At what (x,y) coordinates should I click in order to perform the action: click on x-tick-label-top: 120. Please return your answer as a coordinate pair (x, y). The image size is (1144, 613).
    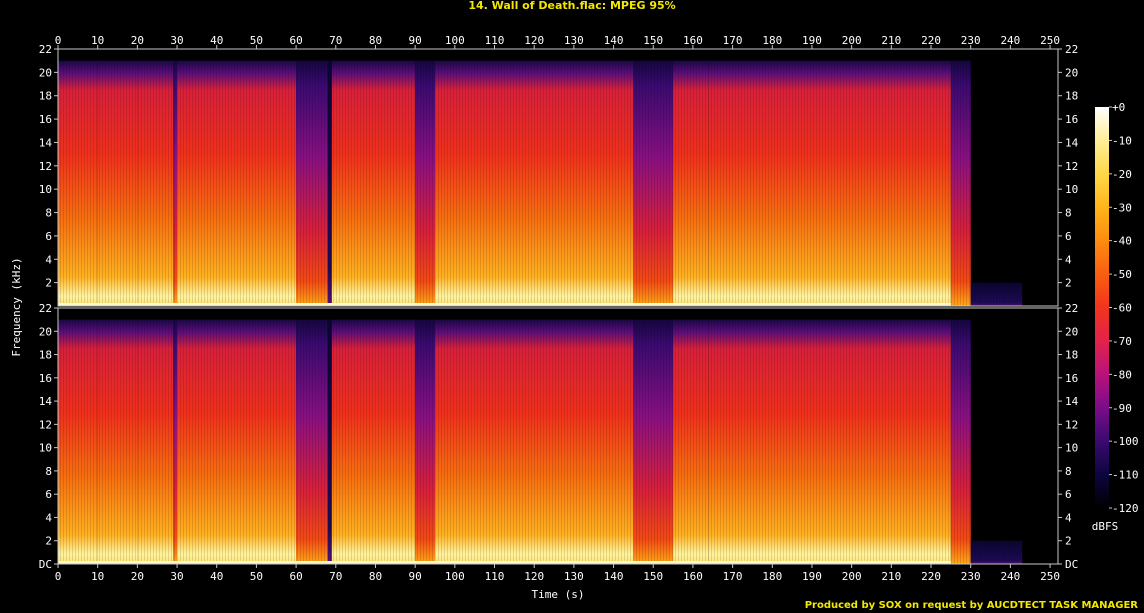
    Looking at the image, I should click on (534, 40).